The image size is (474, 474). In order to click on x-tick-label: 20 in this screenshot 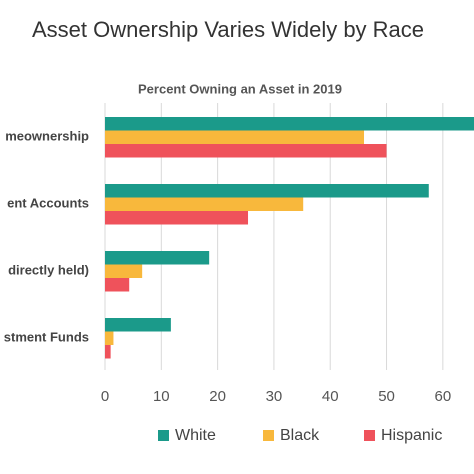, I will do `click(217, 396)`.